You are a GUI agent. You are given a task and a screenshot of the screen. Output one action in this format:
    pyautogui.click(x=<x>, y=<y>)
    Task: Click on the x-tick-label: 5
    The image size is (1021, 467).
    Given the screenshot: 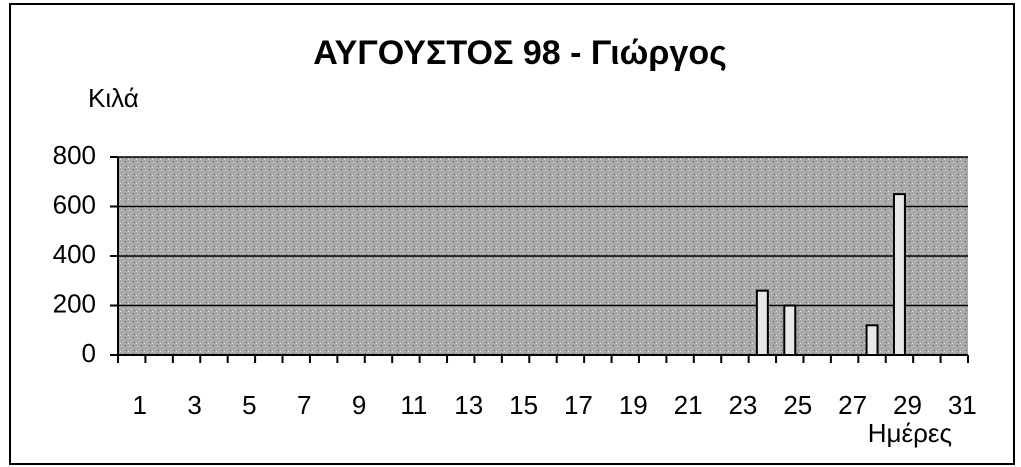 What is the action you would take?
    pyautogui.click(x=249, y=405)
    